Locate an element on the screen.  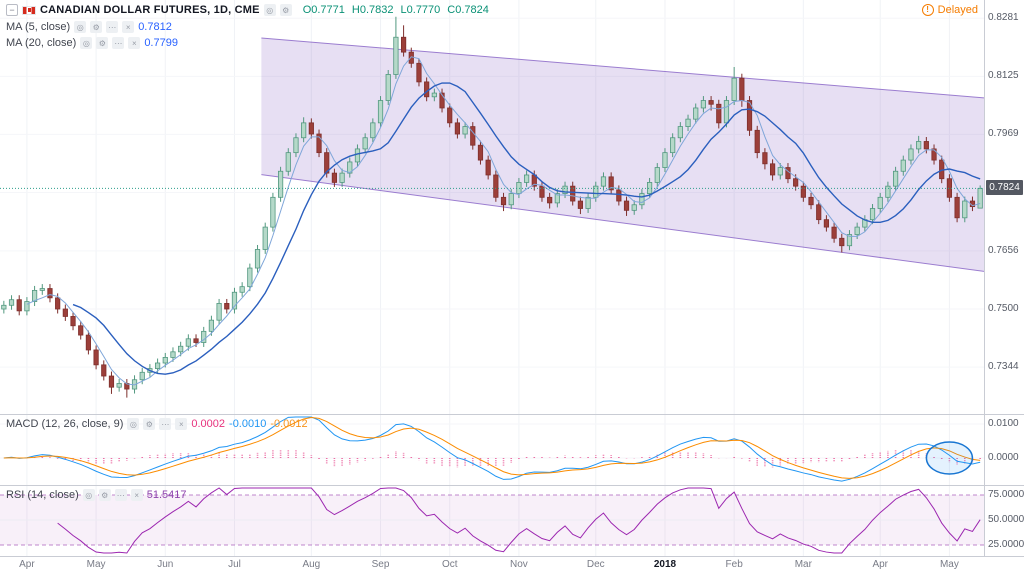
price-axis-label: 75.0000 is located at coordinates (1006, 494).